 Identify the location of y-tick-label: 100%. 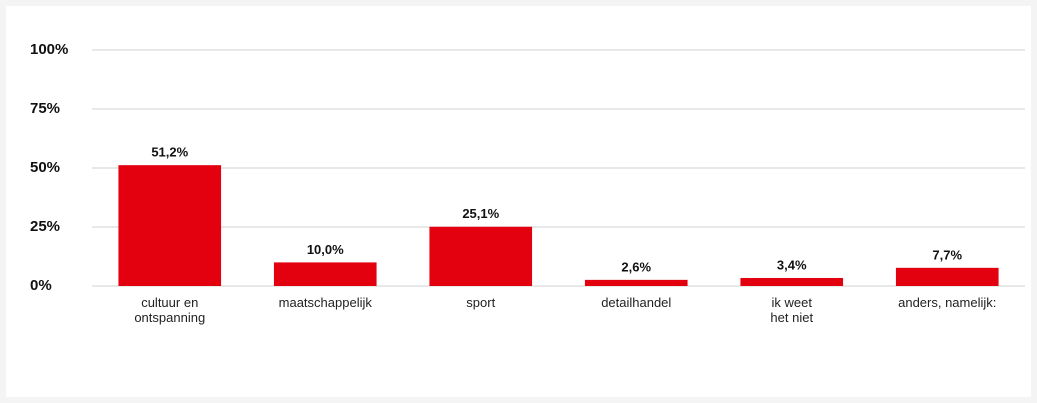
(49, 49).